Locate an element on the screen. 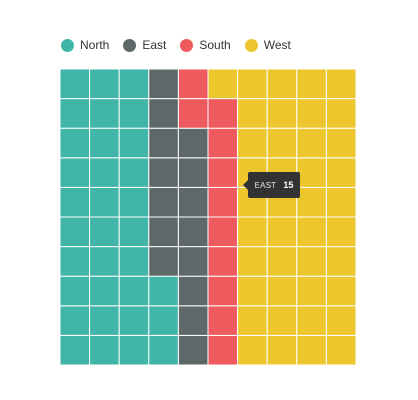 This screenshot has height=400, width=418. legend-item-west: West is located at coordinates (267, 45).